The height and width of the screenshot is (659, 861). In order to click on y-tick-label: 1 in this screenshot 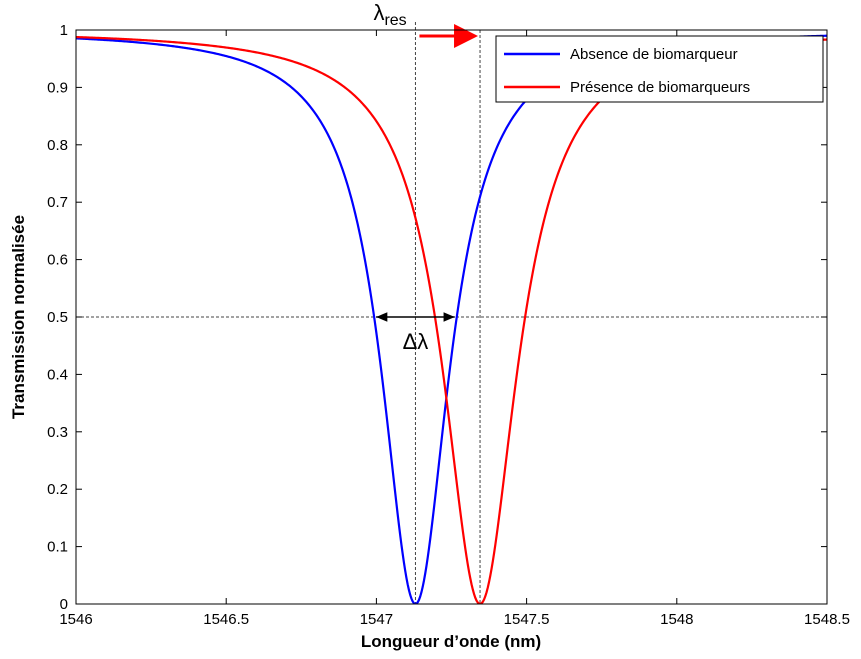, I will do `click(64, 30)`.